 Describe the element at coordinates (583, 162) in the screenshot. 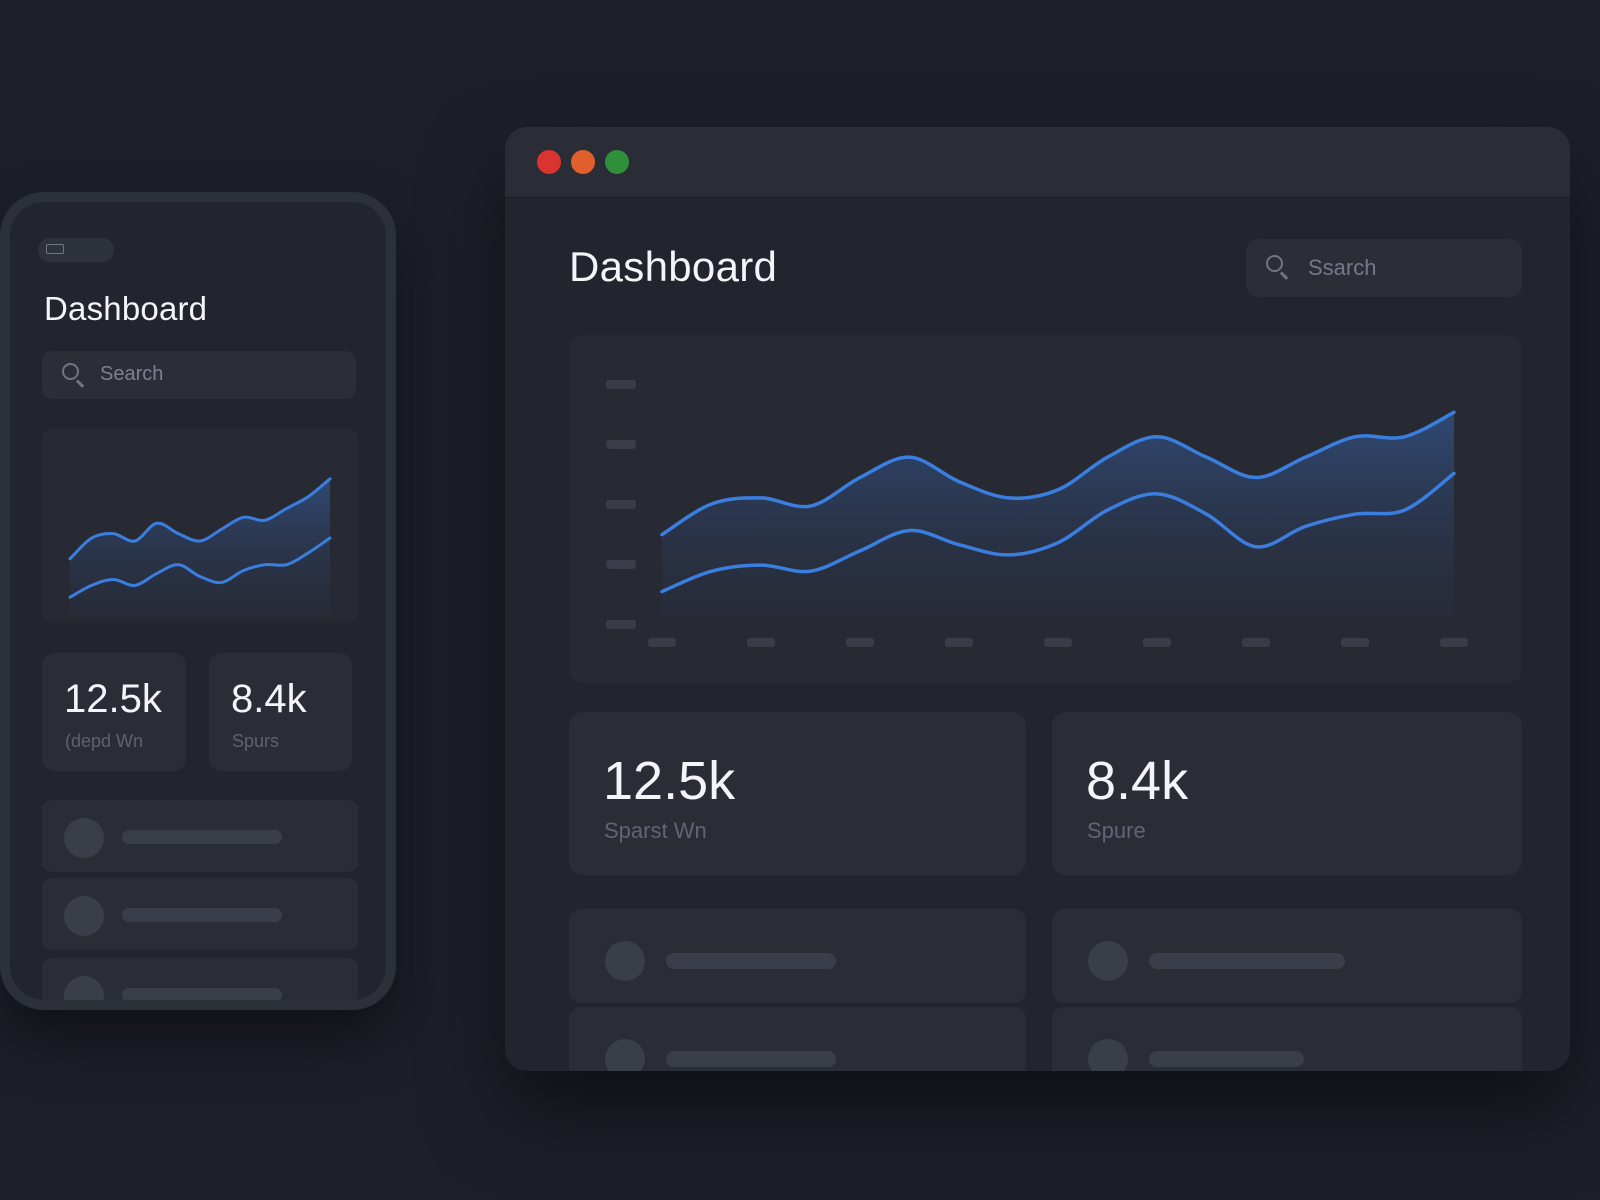

I see `minimize-window-button` at that location.